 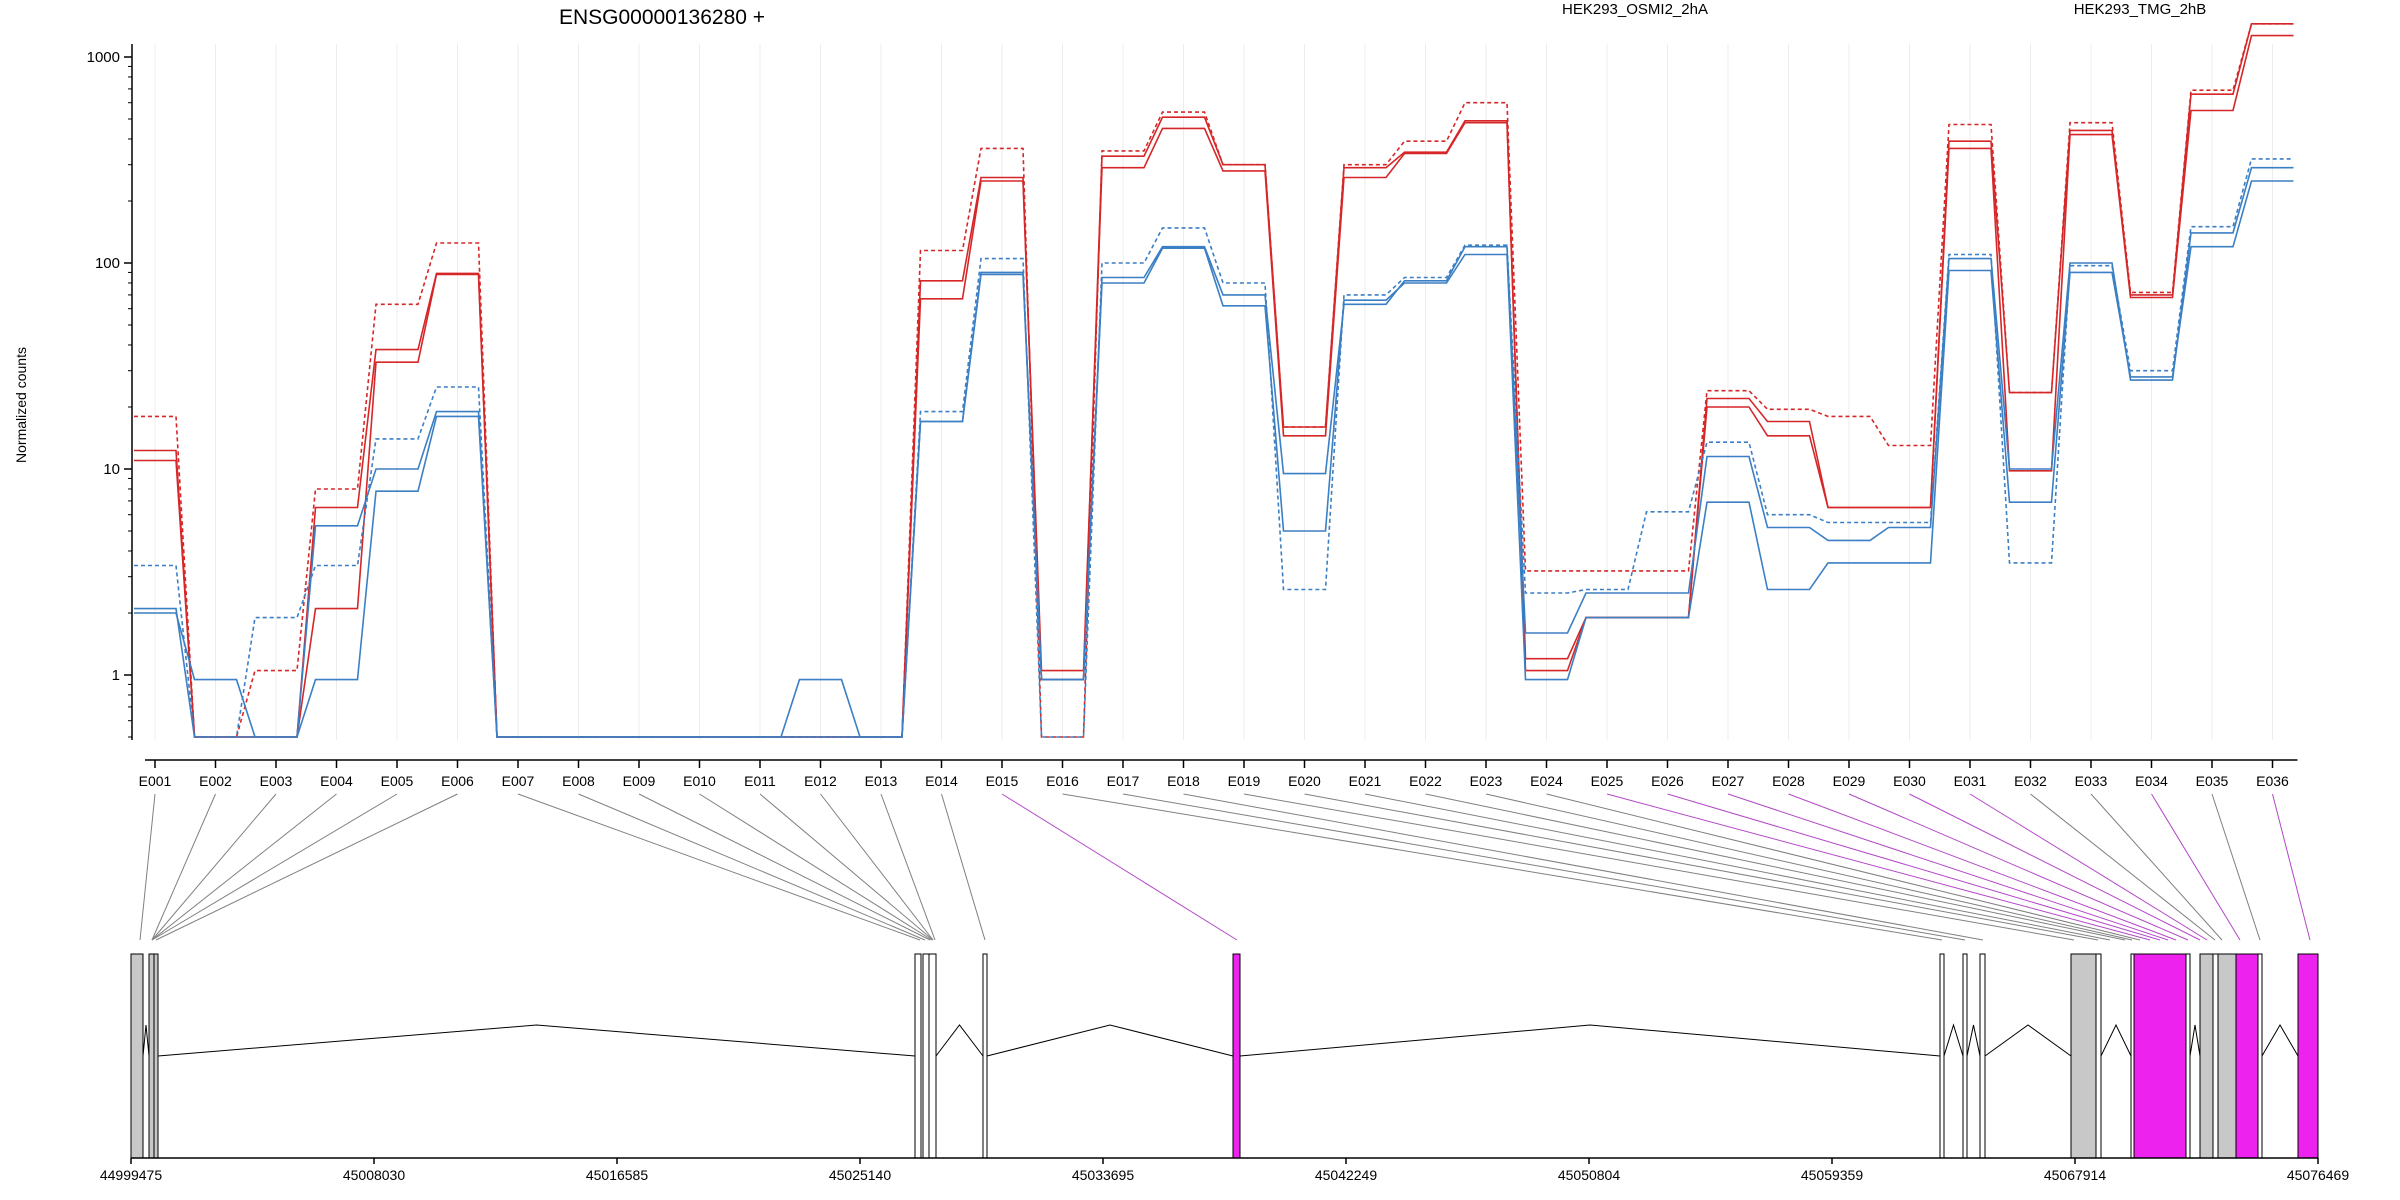 I want to click on y-tick-label: 1000, so click(x=103, y=57).